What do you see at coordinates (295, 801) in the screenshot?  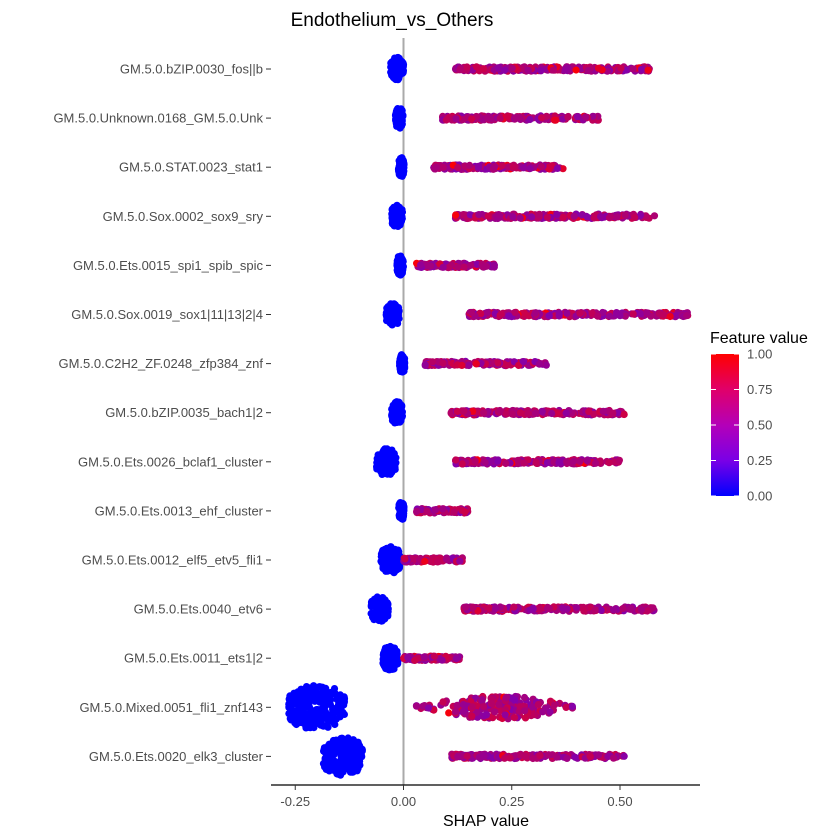 I see `x-tick-label: -0.25` at bounding box center [295, 801].